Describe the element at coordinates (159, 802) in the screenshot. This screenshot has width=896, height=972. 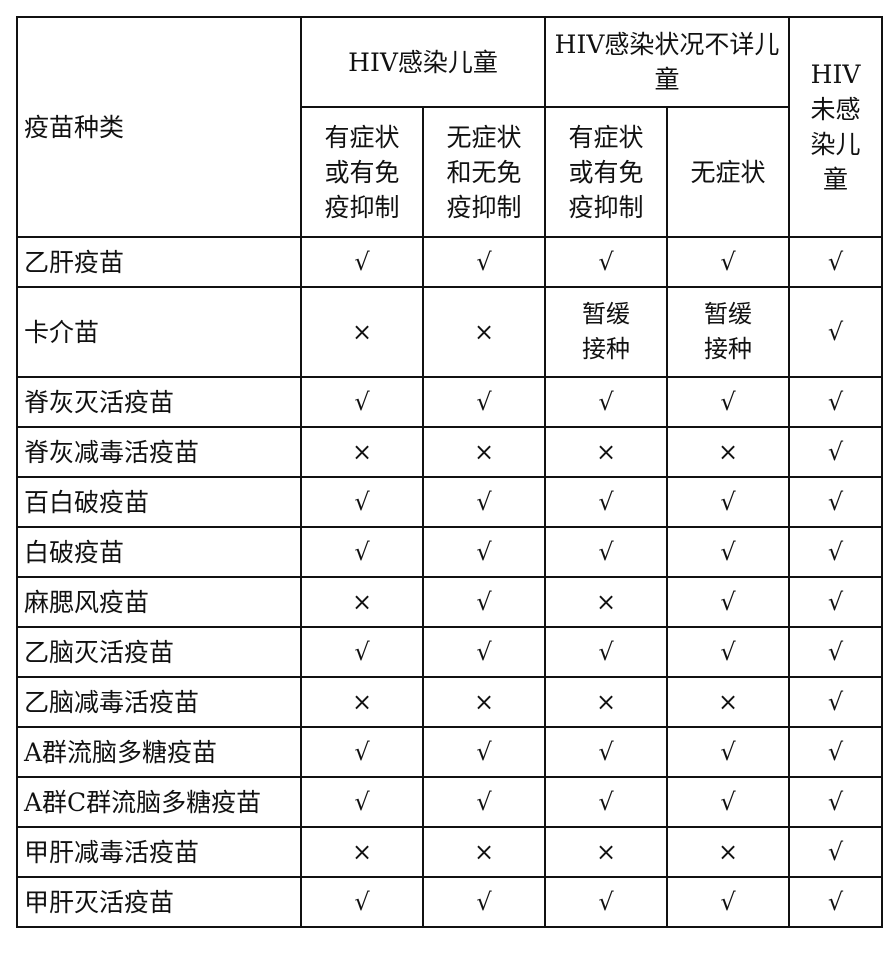
I see `vaccine-name: A群C群流脑多糖疫苗` at that location.